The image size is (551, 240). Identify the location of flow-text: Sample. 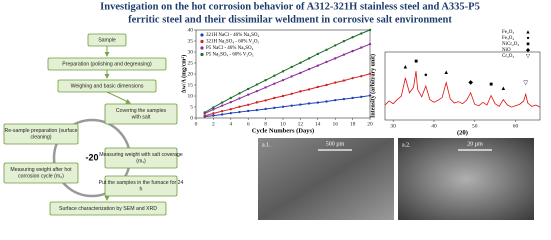
(107, 40).